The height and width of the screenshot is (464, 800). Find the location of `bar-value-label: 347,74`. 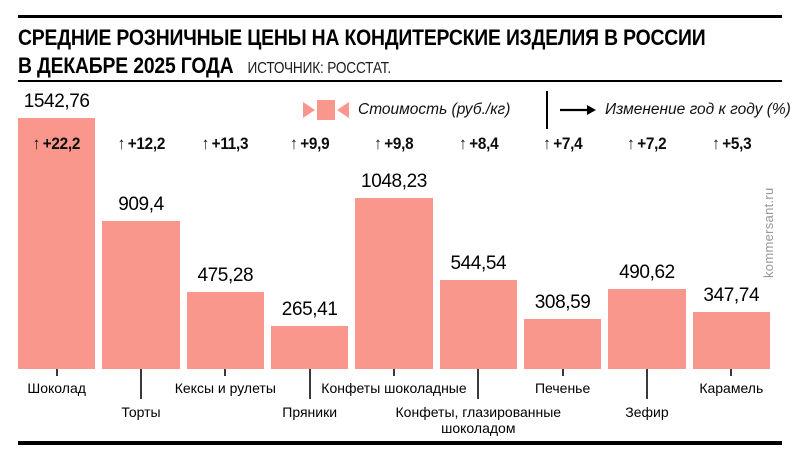

bar-value-label: 347,74 is located at coordinates (731, 295).